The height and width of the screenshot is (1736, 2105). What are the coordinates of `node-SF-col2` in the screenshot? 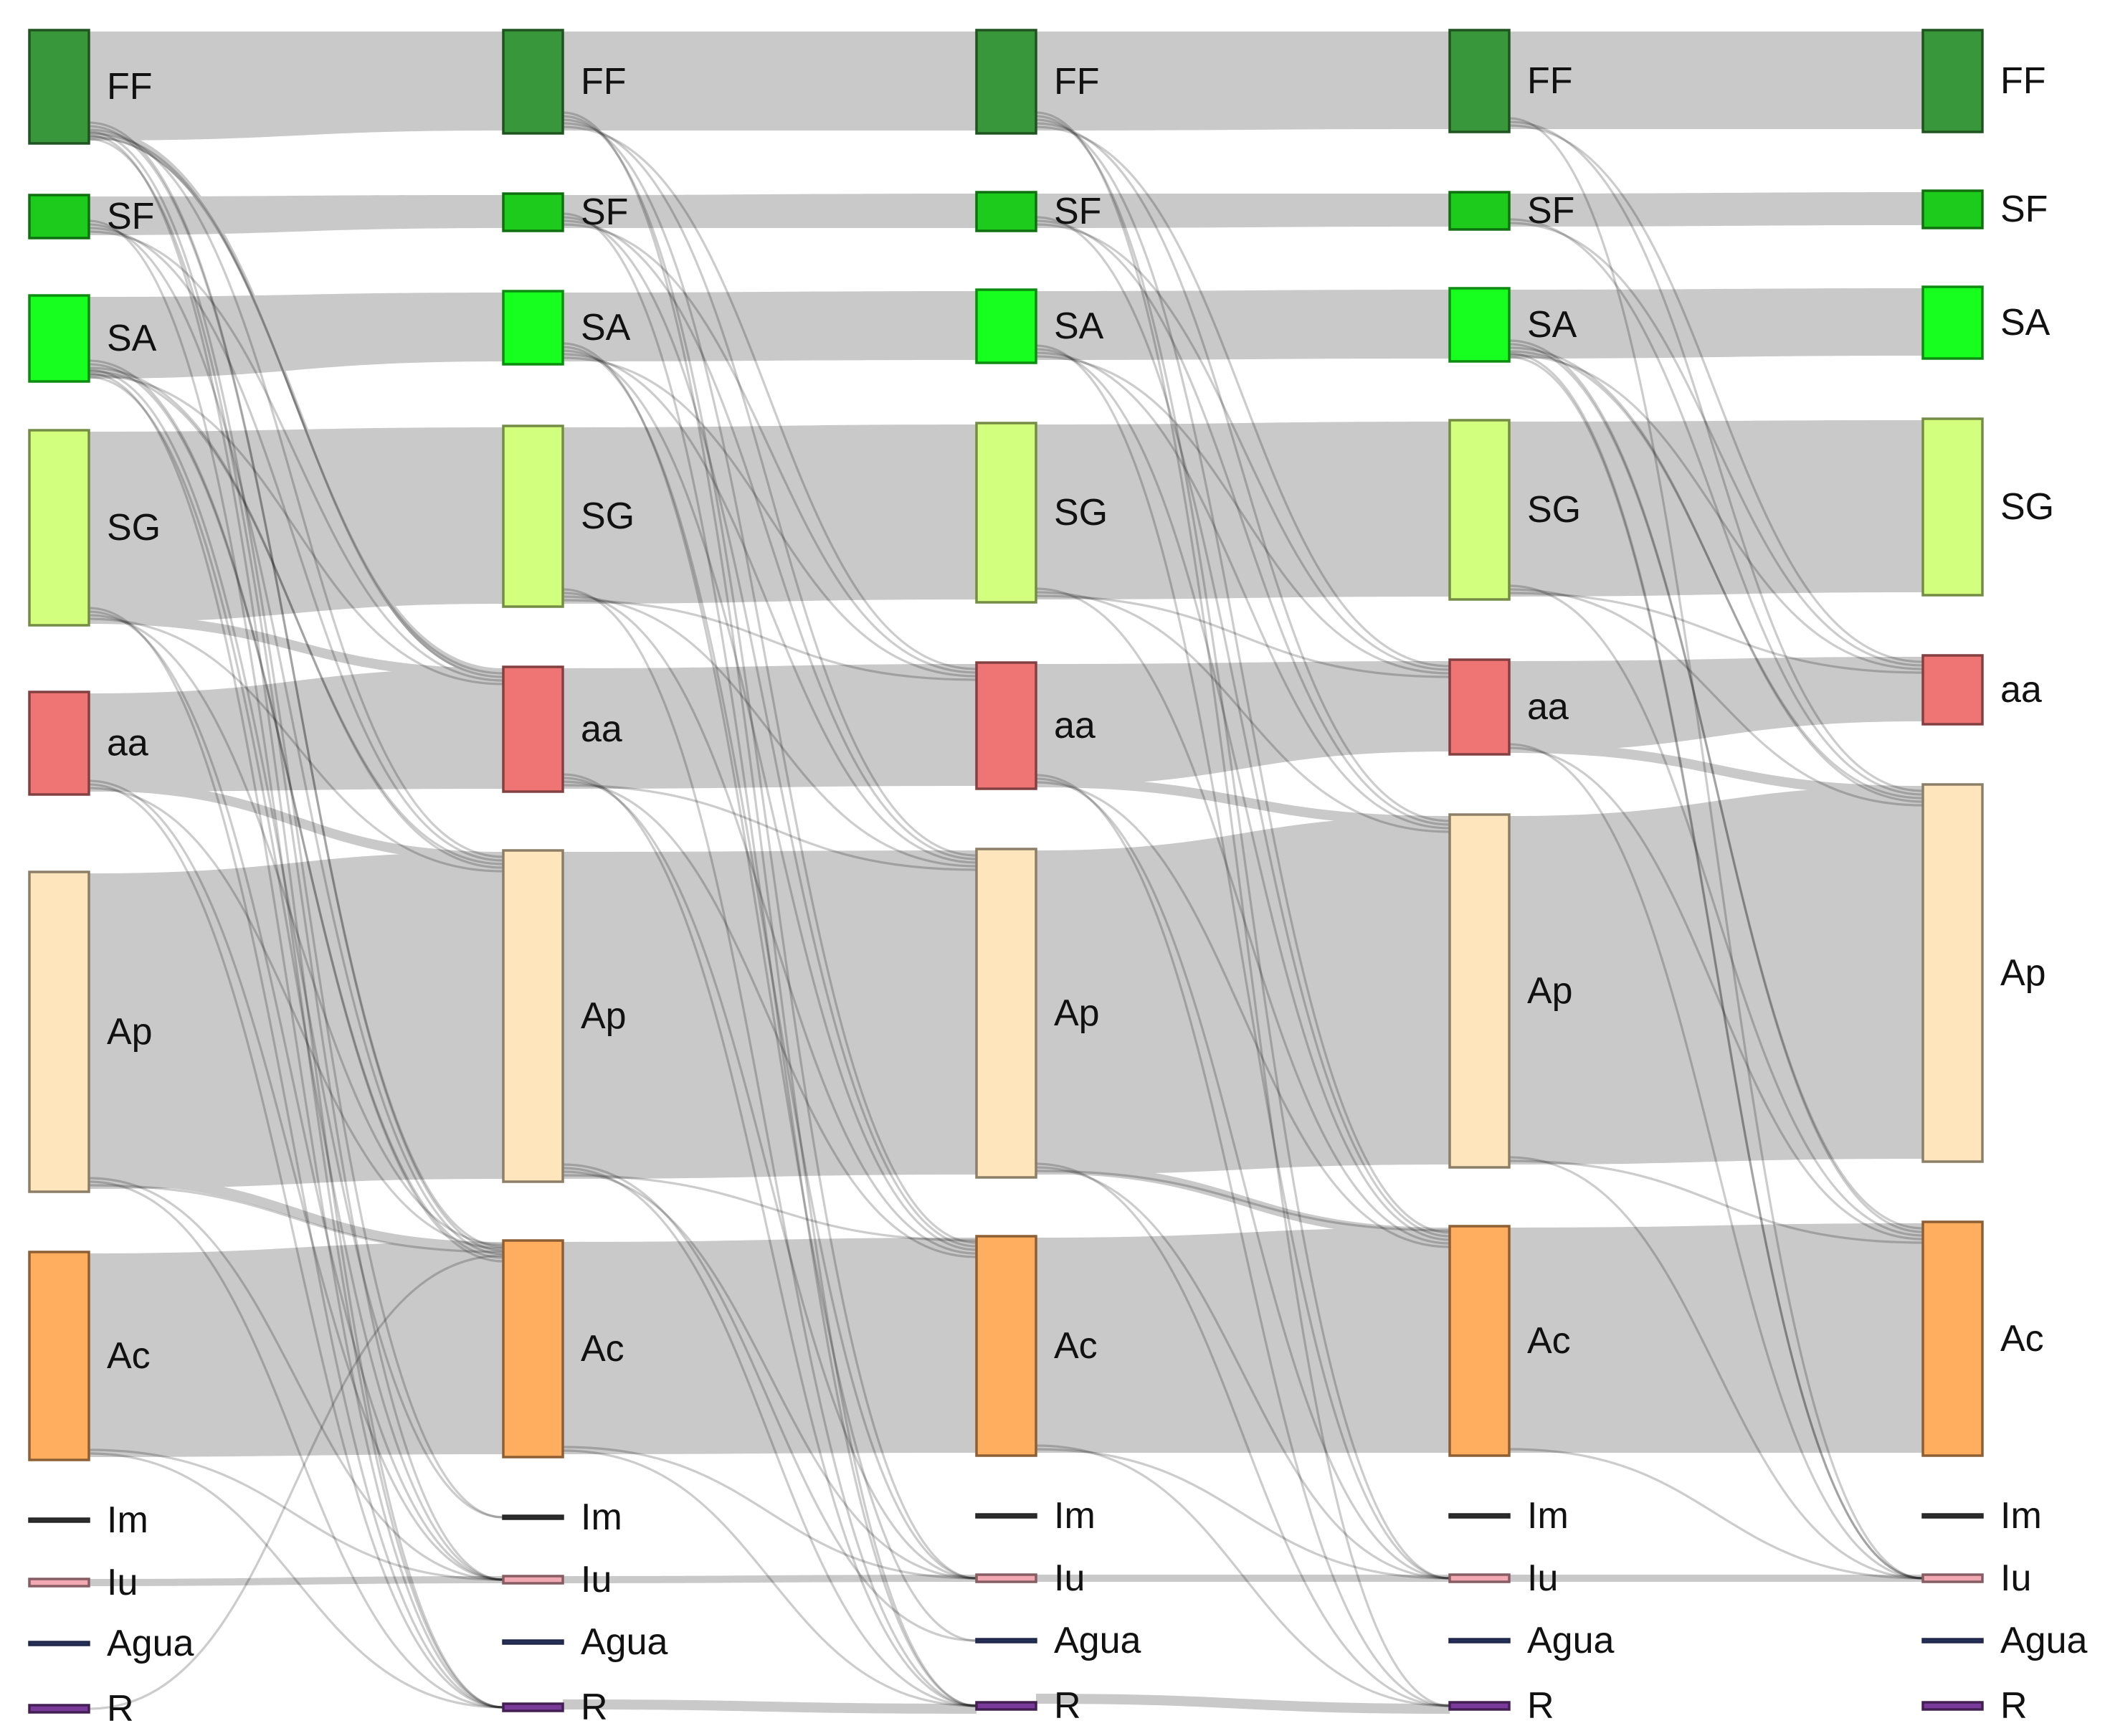 It's located at (533, 212).